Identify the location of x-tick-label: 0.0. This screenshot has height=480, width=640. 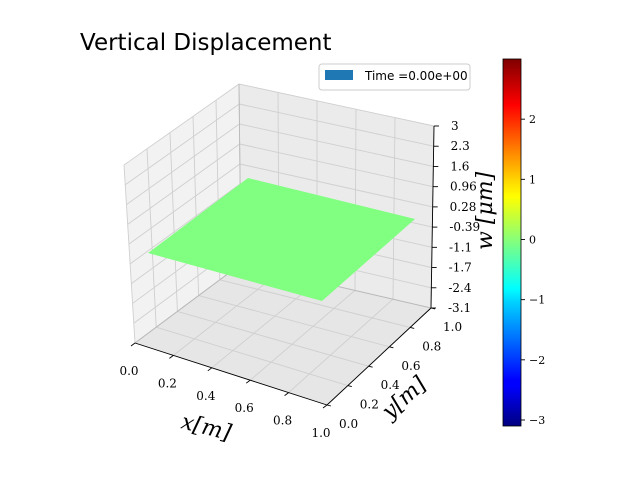
(128, 371).